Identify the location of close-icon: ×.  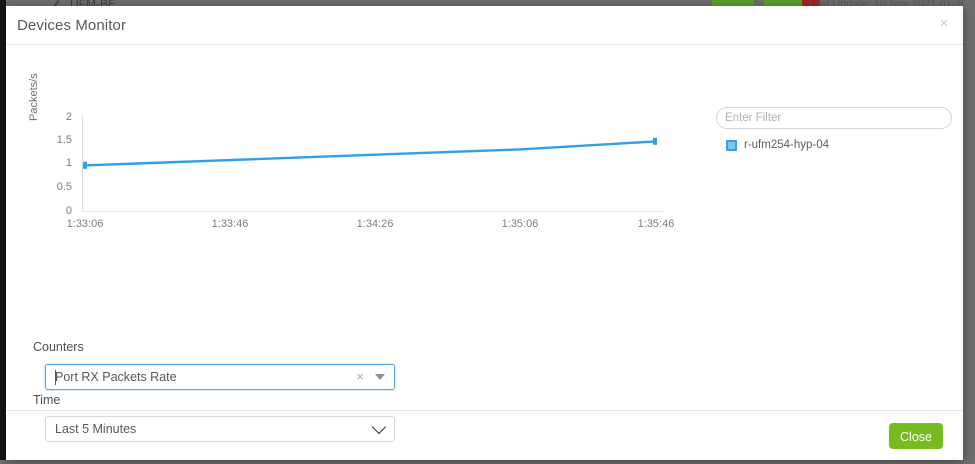
(944, 23).